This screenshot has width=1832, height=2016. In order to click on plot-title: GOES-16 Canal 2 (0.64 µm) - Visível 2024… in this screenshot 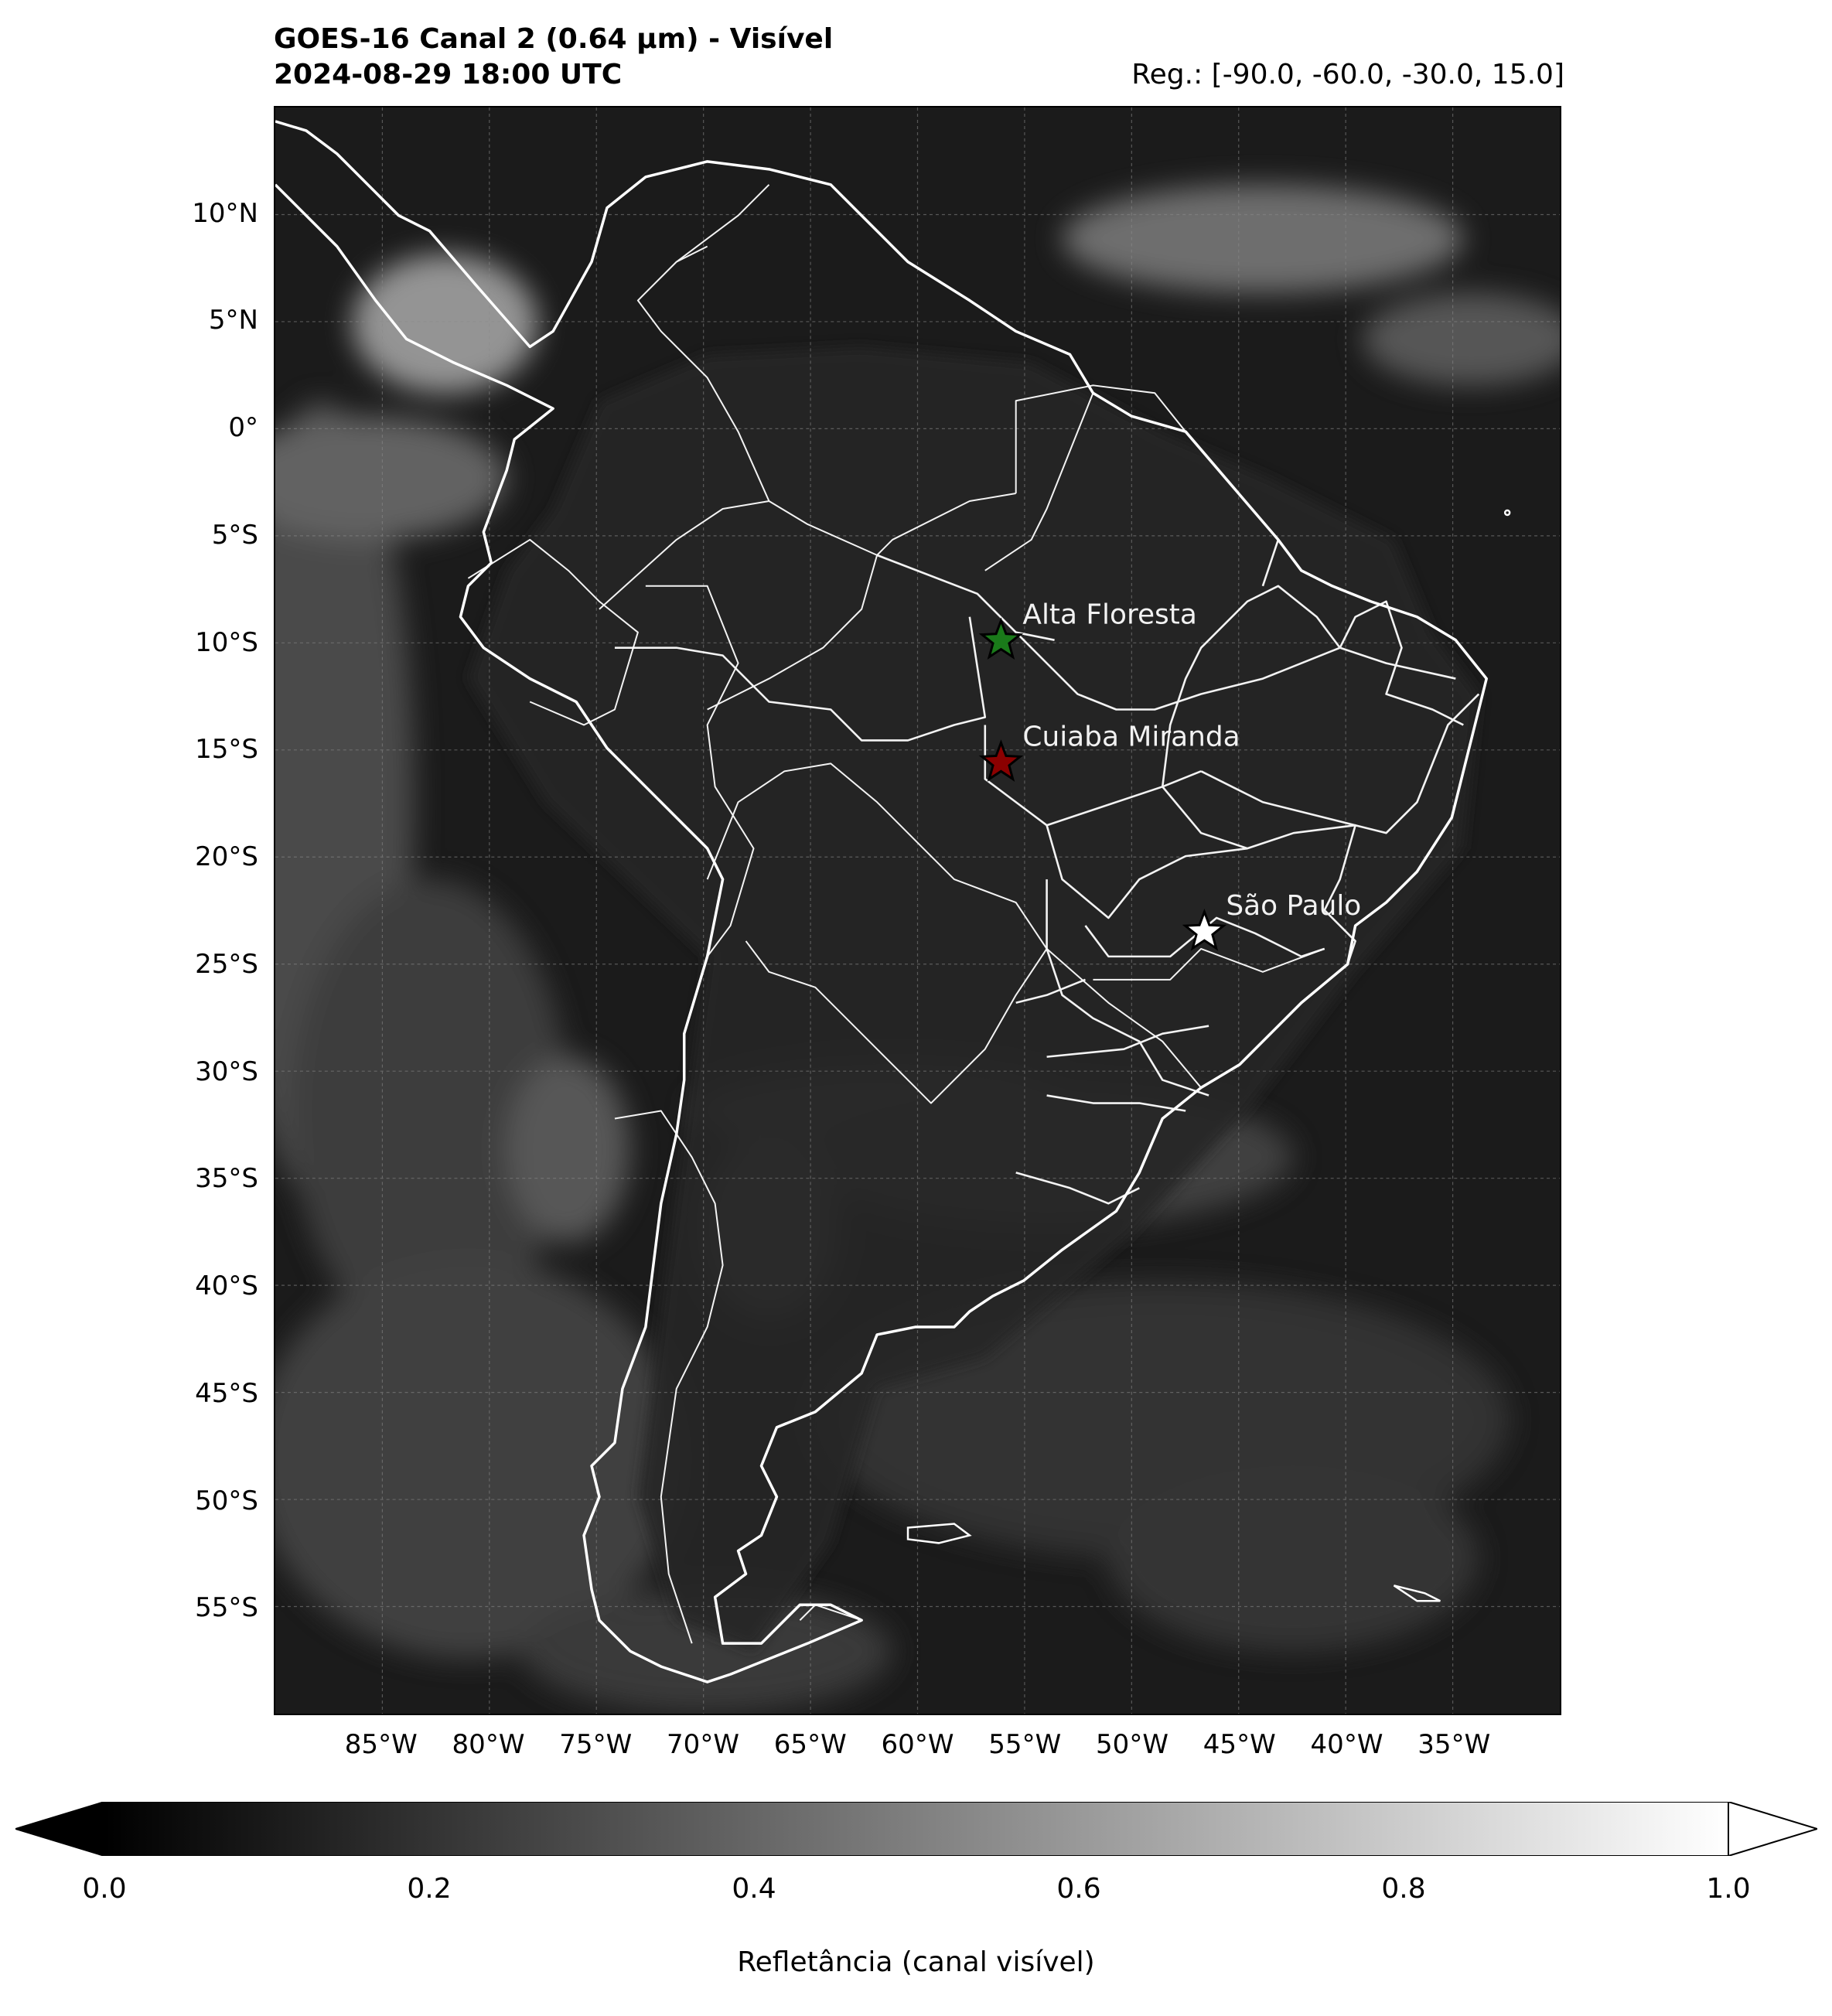, I will do `click(553, 57)`.